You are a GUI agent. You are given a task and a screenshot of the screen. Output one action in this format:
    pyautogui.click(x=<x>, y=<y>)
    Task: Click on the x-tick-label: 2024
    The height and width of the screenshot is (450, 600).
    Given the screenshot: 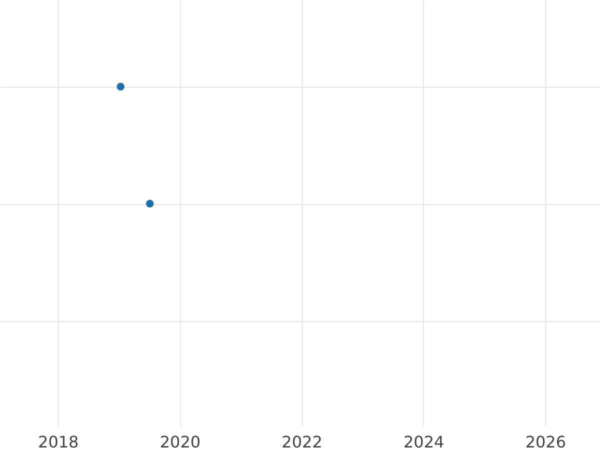 What is the action you would take?
    pyautogui.click(x=423, y=441)
    